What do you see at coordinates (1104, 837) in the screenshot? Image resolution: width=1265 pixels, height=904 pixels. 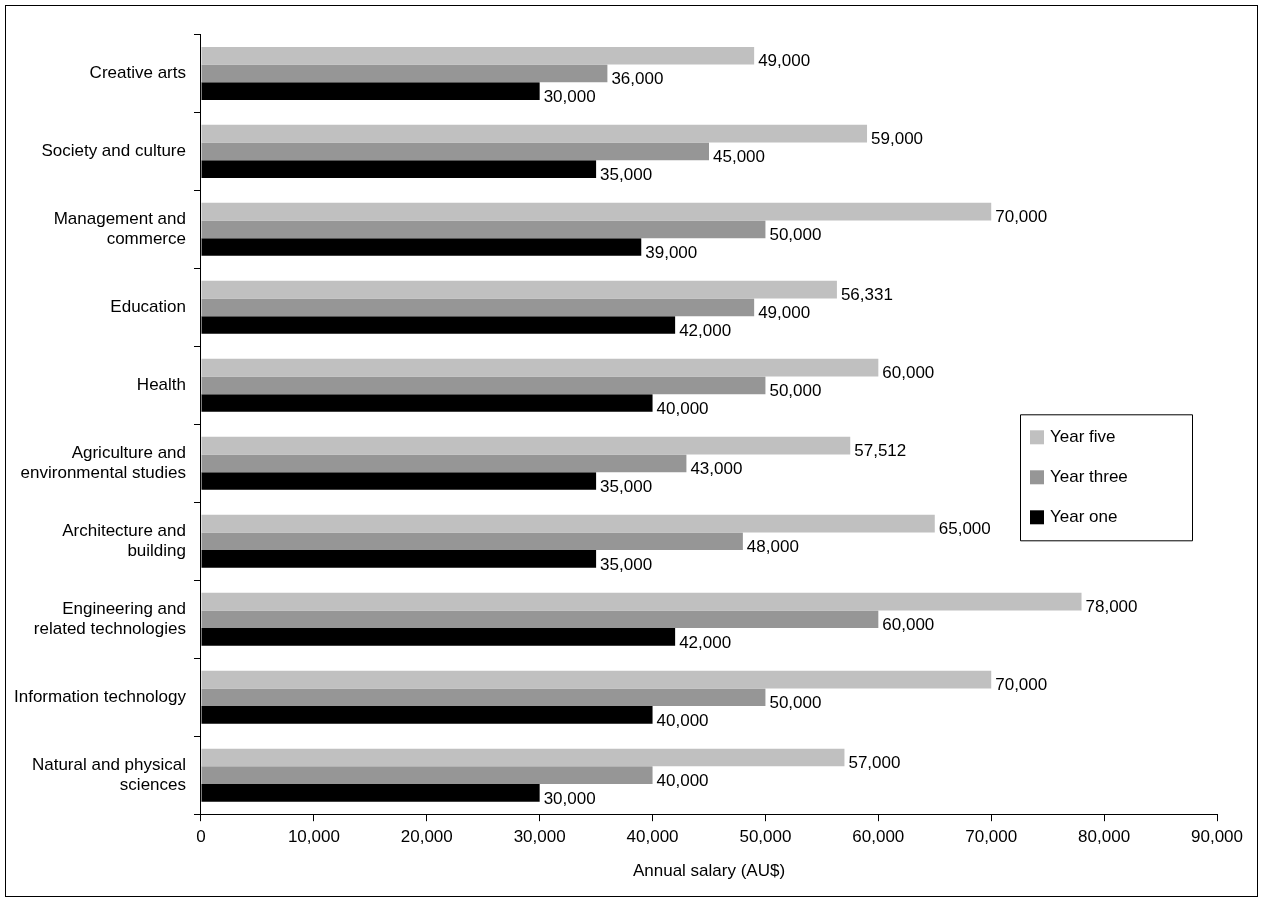 I see `x-tick-label: 80,000` at bounding box center [1104, 837].